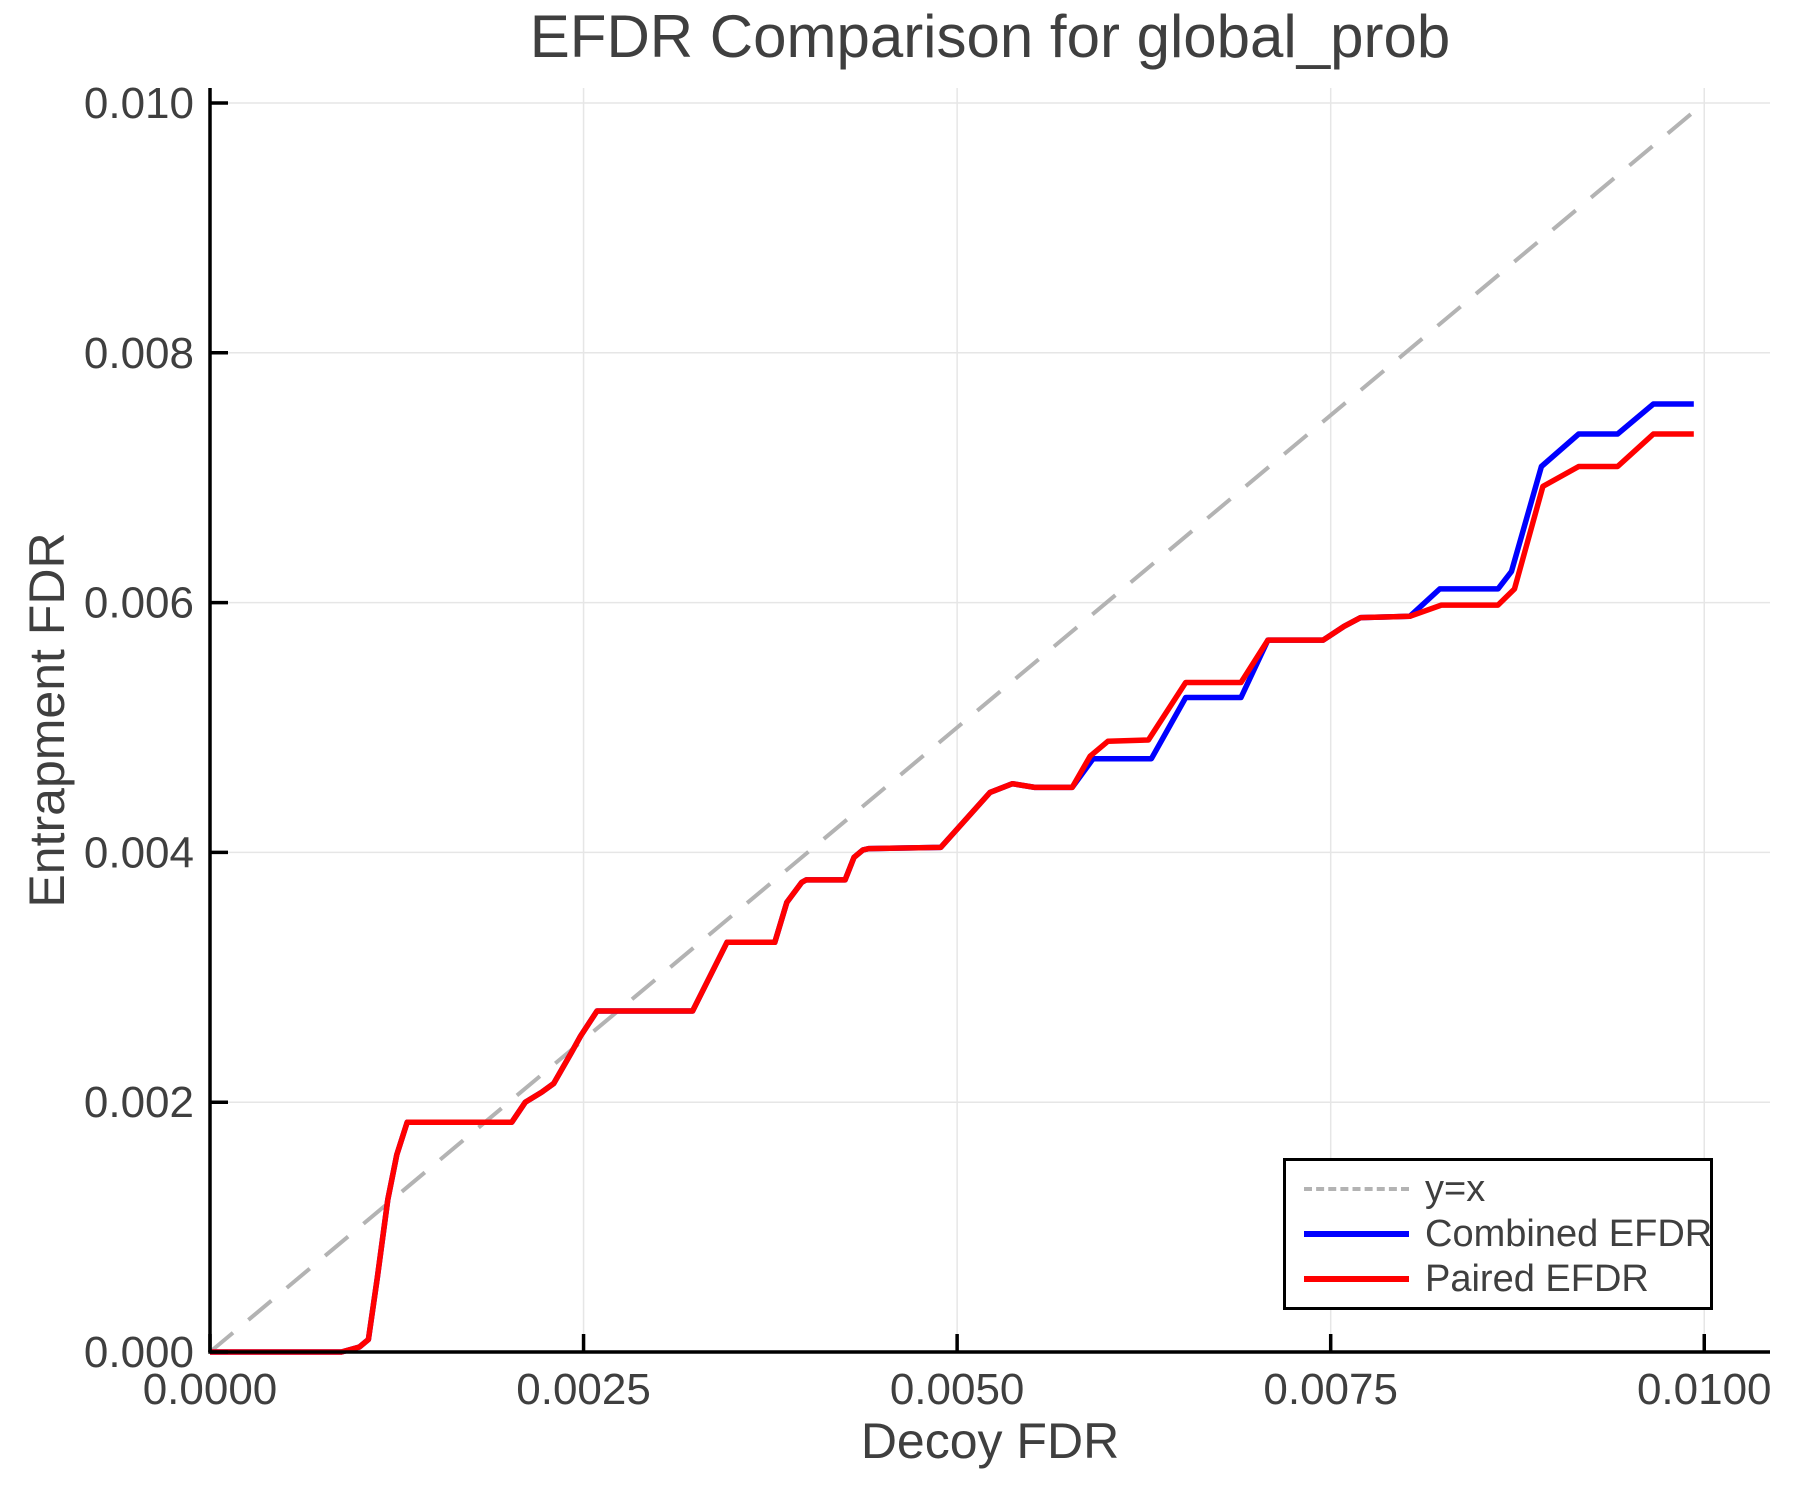 This screenshot has height=1500, width=1800. Describe the element at coordinates (1537, 1279) in the screenshot. I see `legend-label-paired: Paired EFDR` at that location.